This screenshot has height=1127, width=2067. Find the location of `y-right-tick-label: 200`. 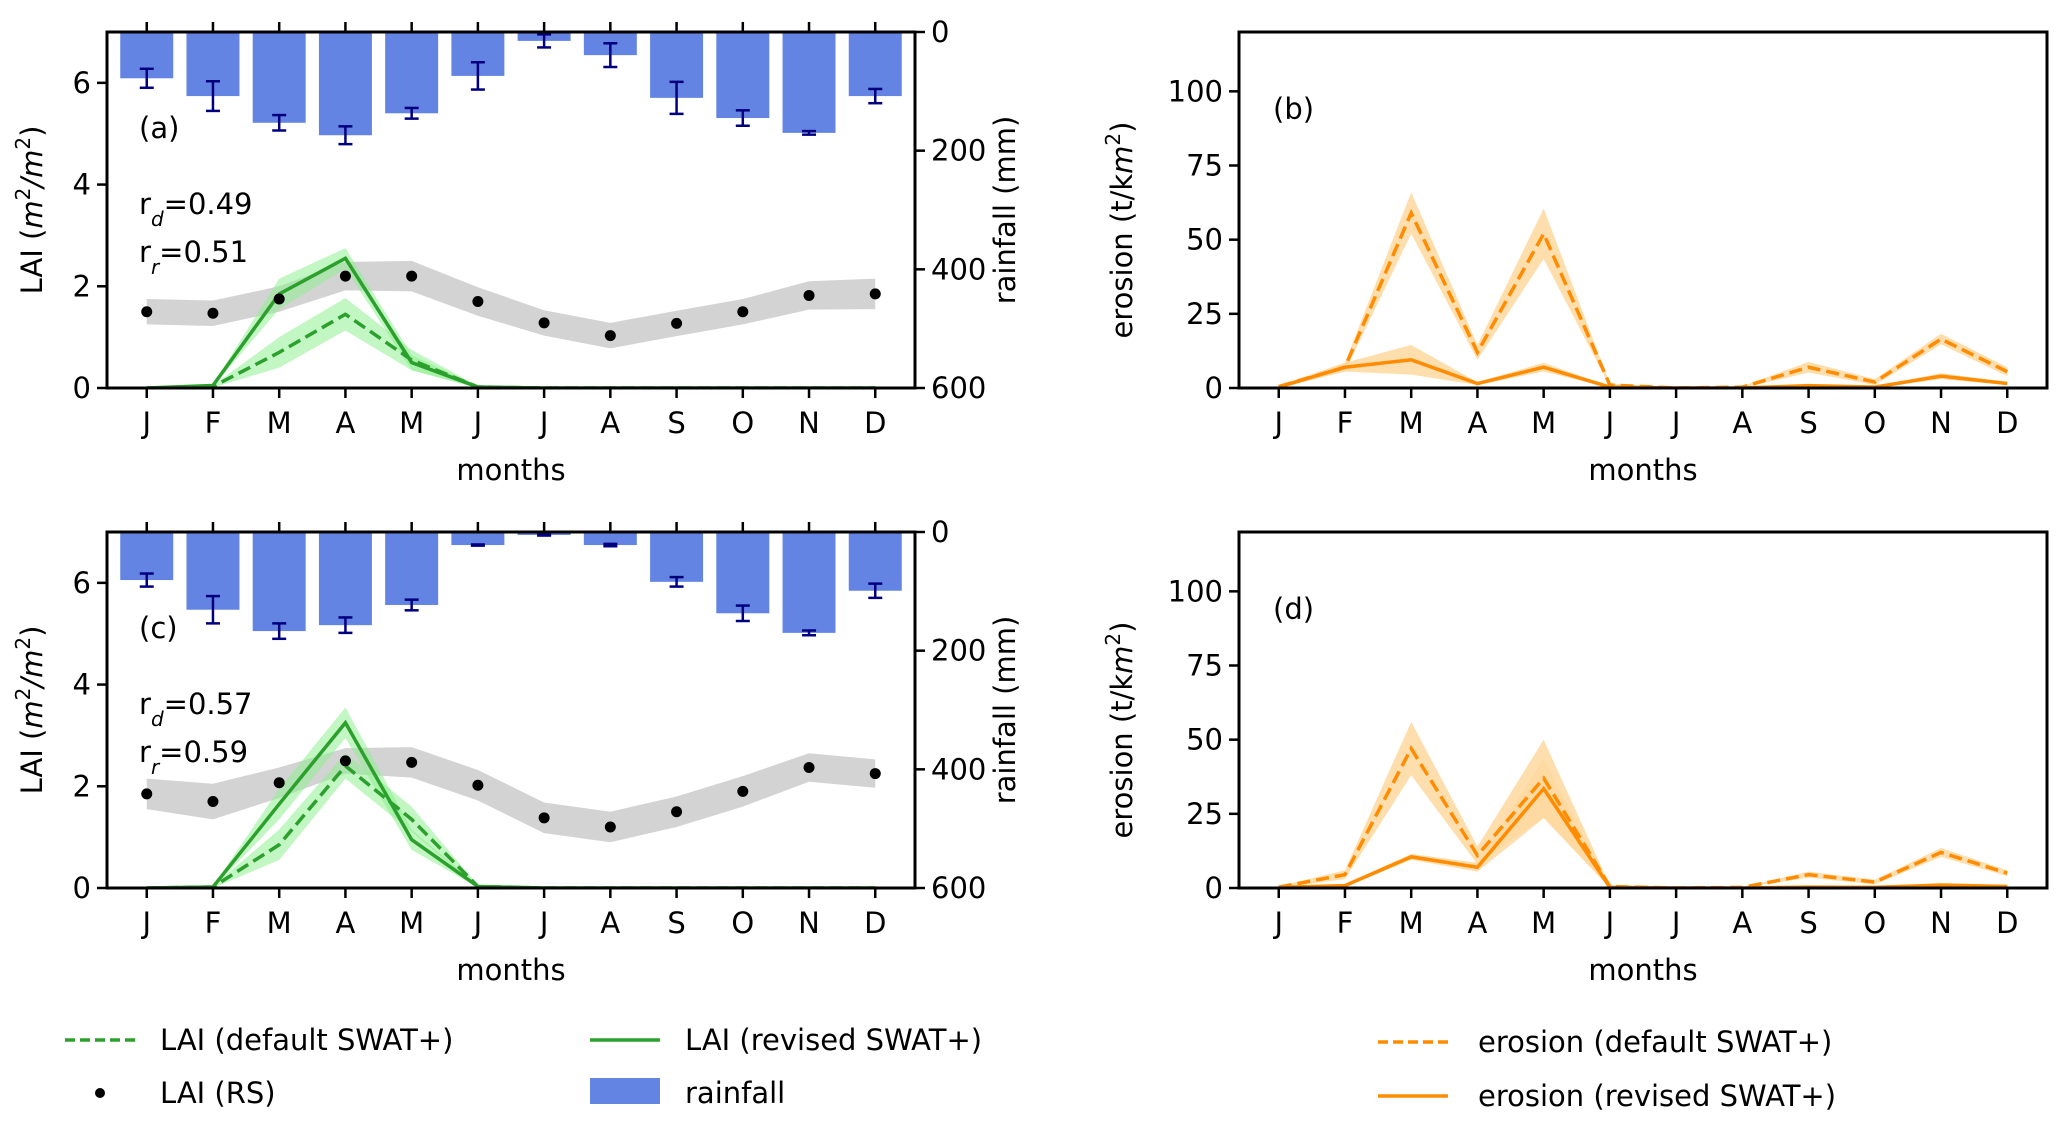

y-right-tick-label: 200 is located at coordinates (958, 651).